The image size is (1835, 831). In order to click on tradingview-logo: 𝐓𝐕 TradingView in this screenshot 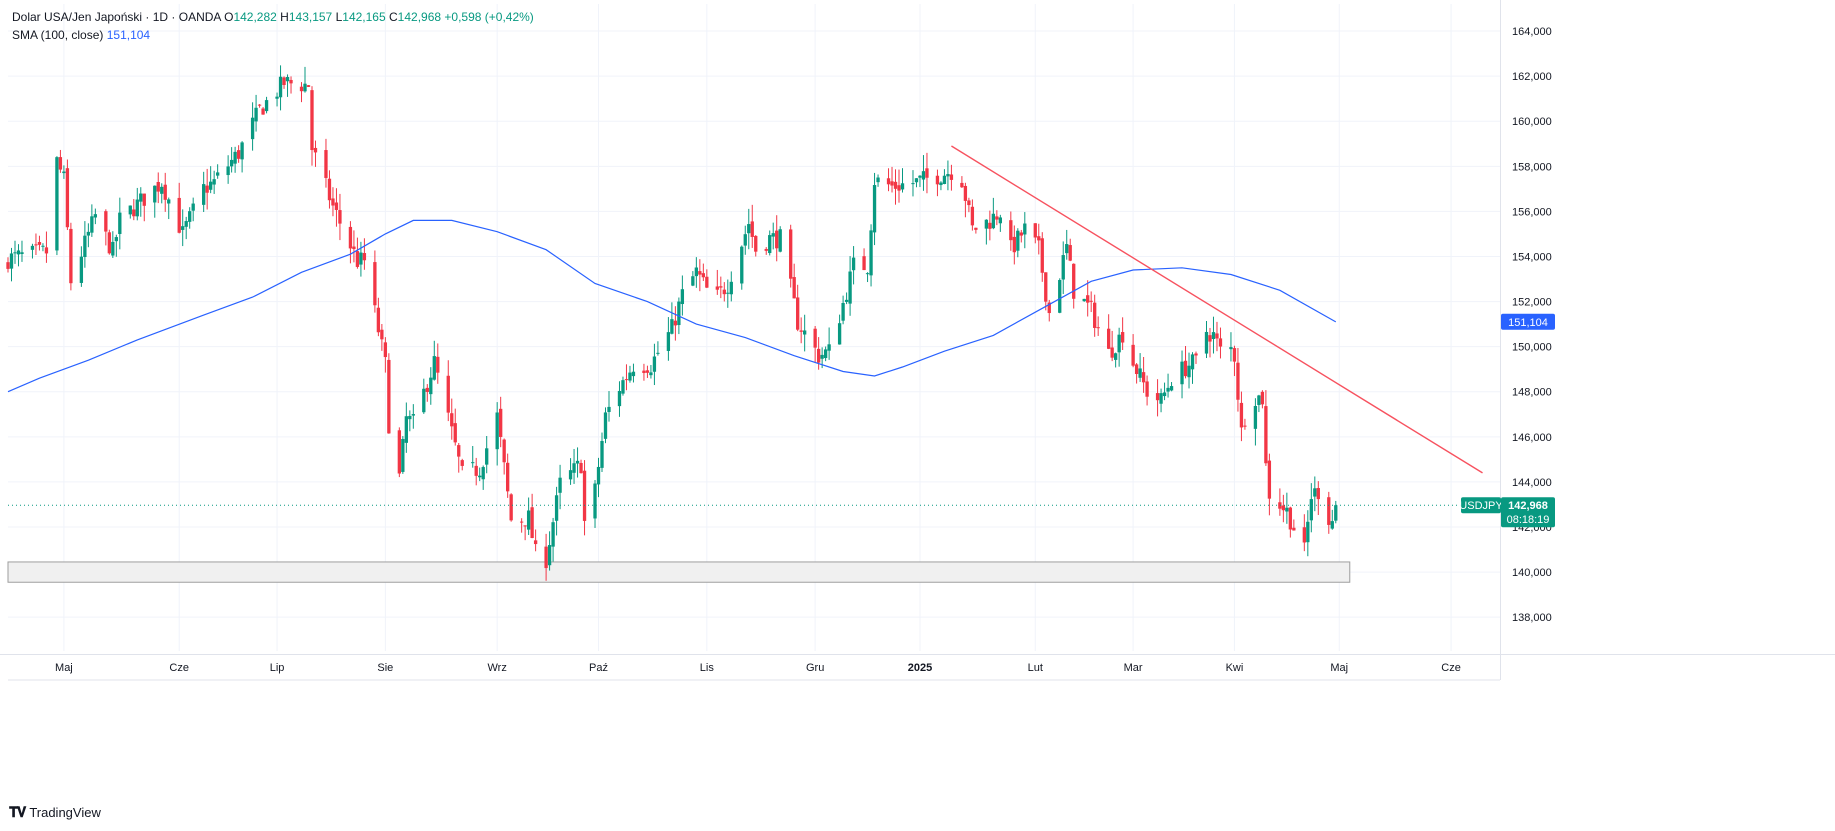, I will do `click(55, 812)`.